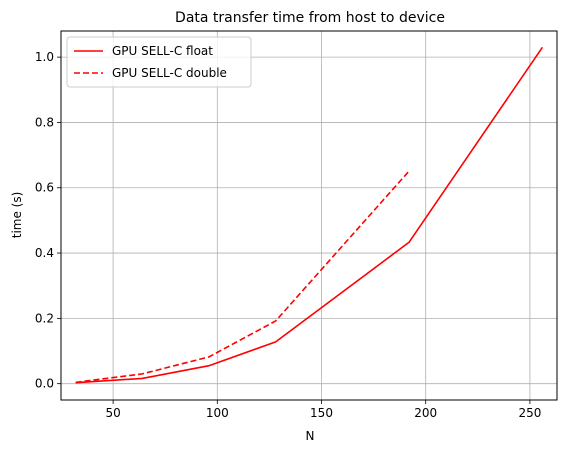 The height and width of the screenshot is (457, 567). I want to click on legend-box, so click(159, 62).